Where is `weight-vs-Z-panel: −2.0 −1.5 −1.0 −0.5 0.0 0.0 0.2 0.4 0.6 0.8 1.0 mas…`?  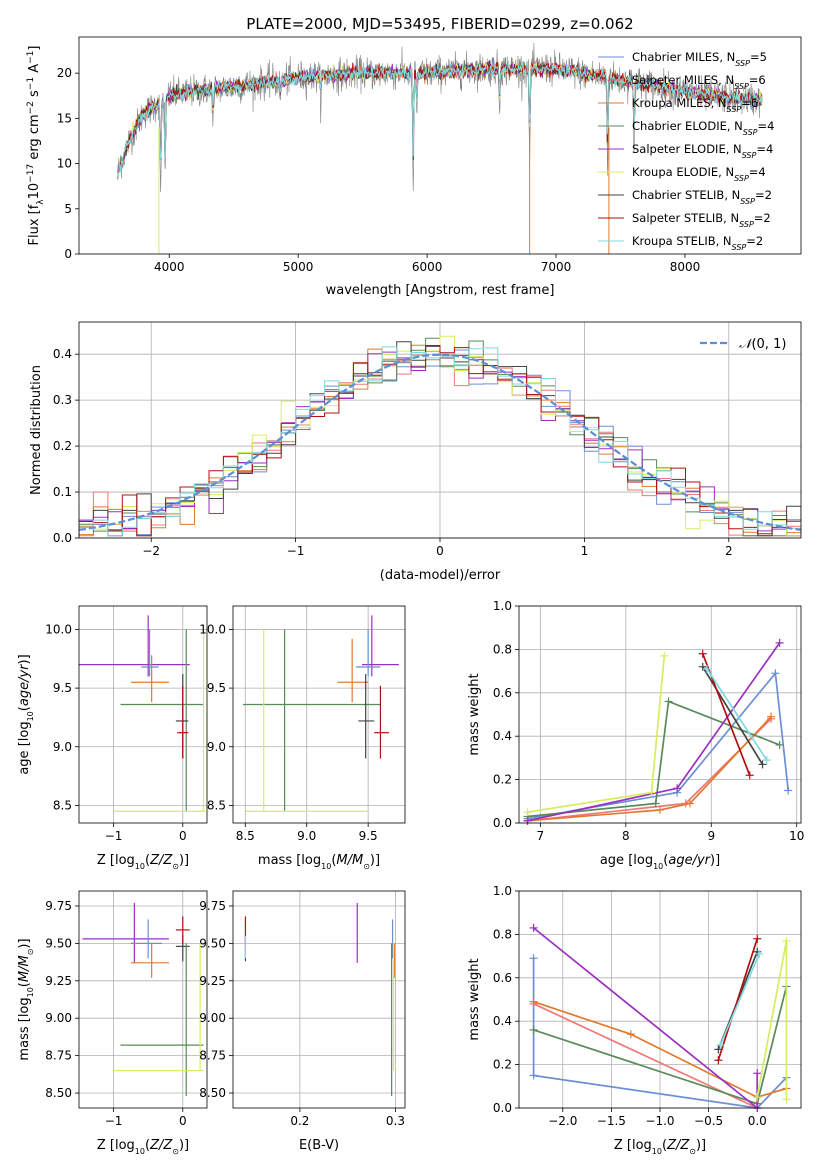
weight-vs-Z-panel: −2.0 −1.5 −1.0 −0.5 0.0 0.0 0.2 0.4 0.6 0.8 1.0 mas… is located at coordinates (634, 1020).